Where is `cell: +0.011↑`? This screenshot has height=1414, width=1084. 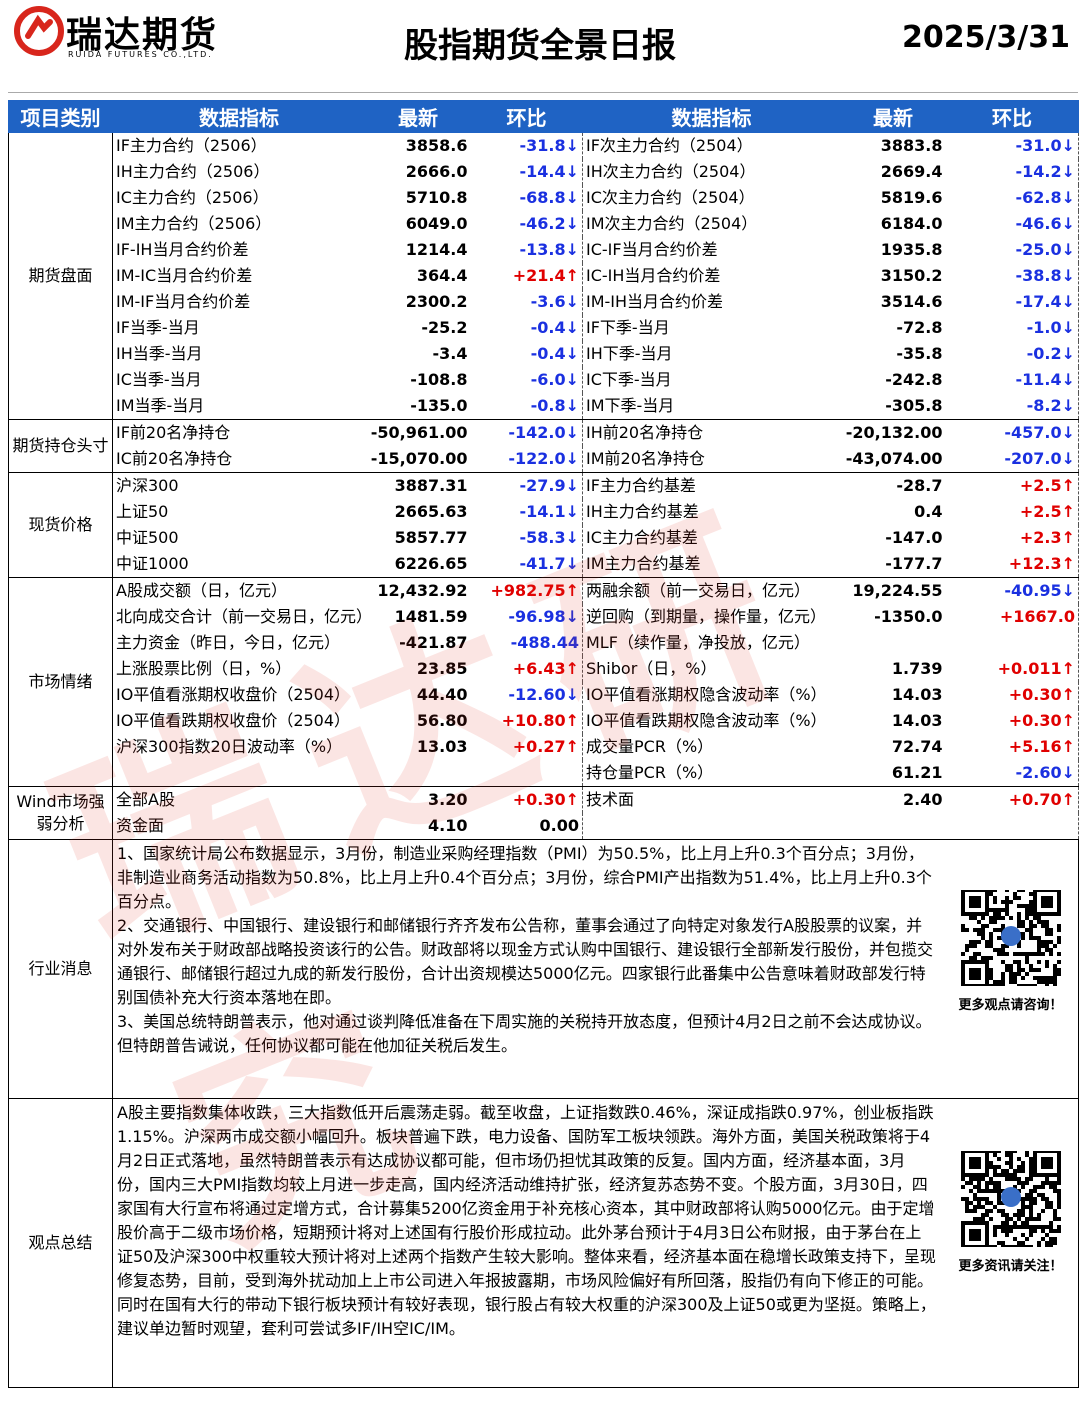 cell: +0.011↑ is located at coordinates (1012, 669).